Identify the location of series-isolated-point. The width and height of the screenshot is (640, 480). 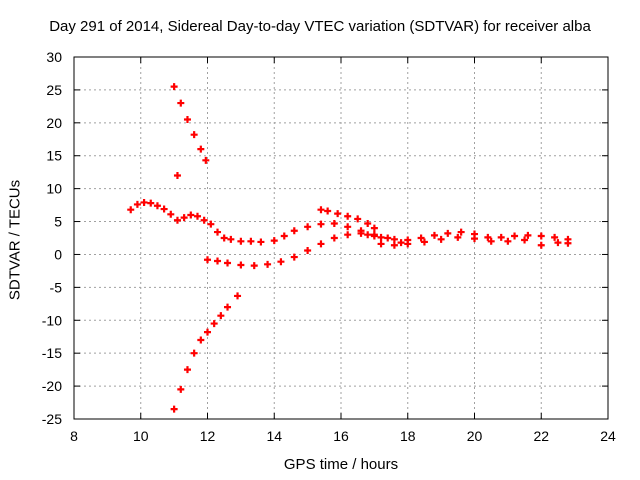
(177, 175).